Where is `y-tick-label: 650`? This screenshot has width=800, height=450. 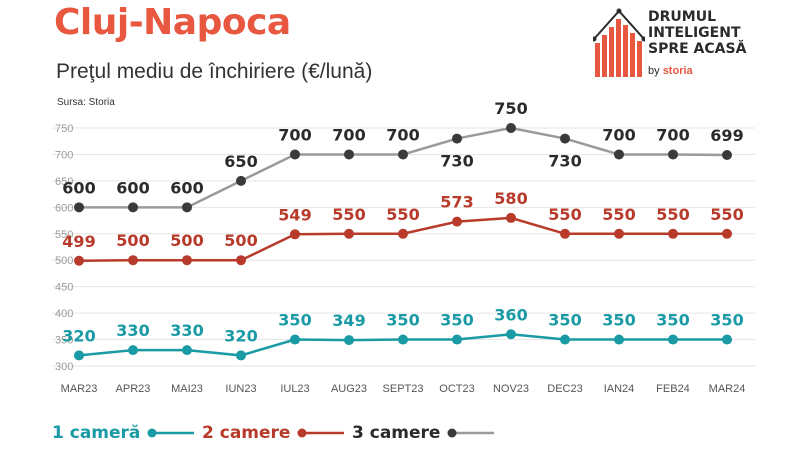 y-tick-label: 650 is located at coordinates (64, 182).